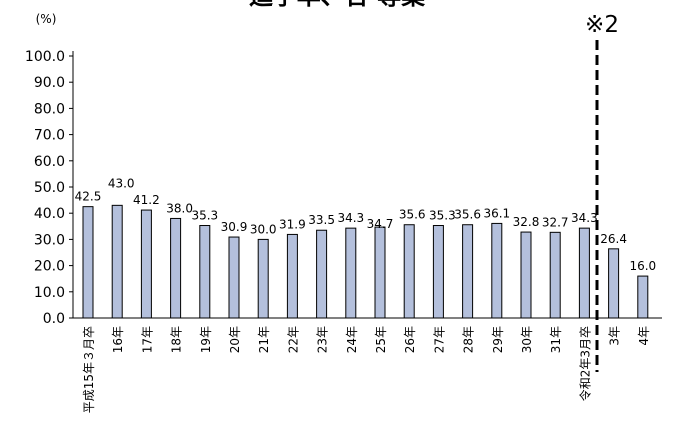 The image size is (674, 442). What do you see at coordinates (45, 57) in the screenshot?
I see `y-tick-label: 100.0` at bounding box center [45, 57].